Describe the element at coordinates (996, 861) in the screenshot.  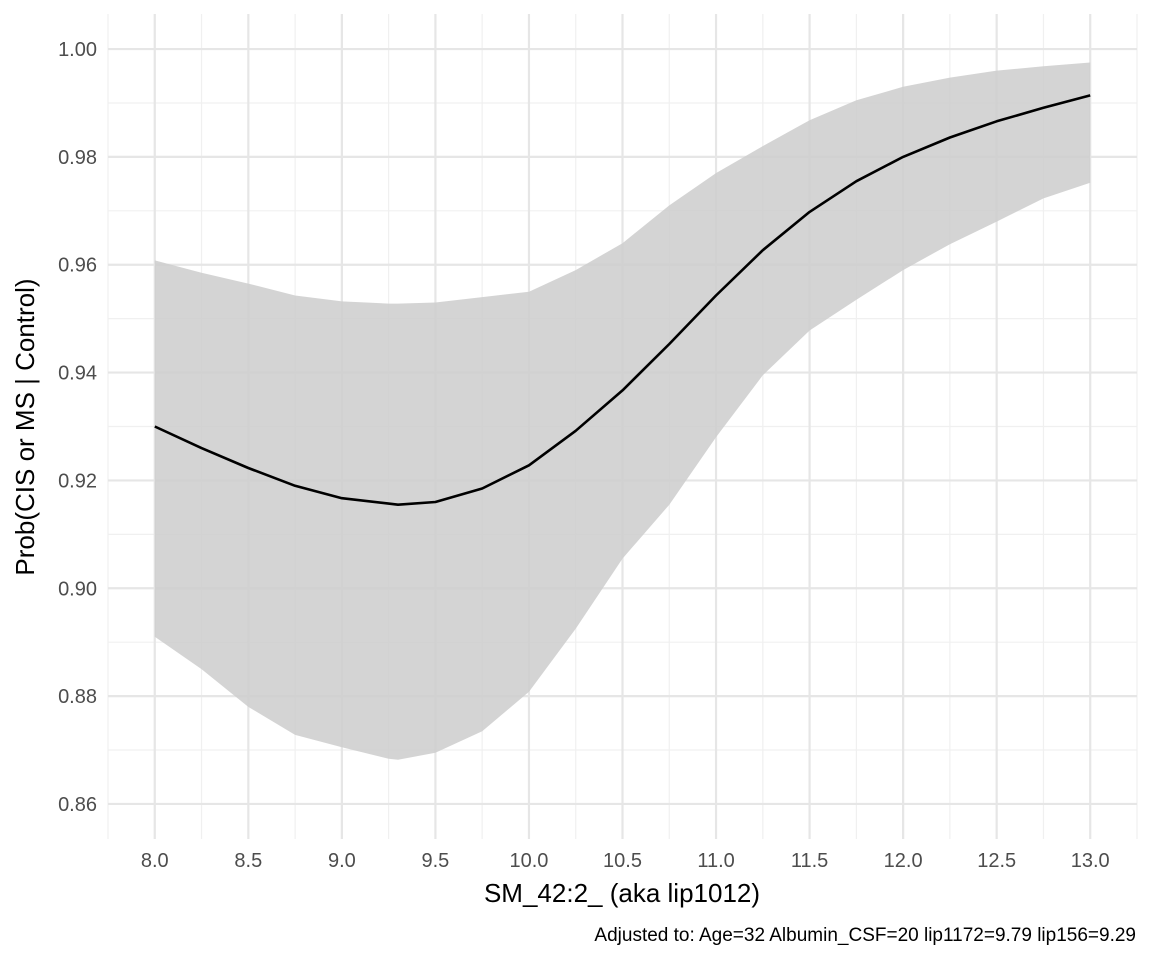
I see `x-tick-label: 12.5` at that location.